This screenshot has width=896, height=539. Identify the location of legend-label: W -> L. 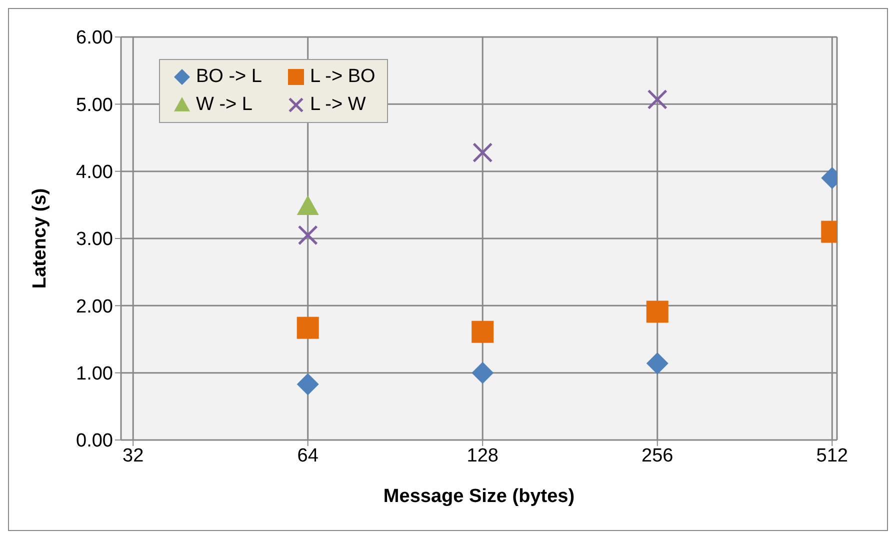
(224, 105).